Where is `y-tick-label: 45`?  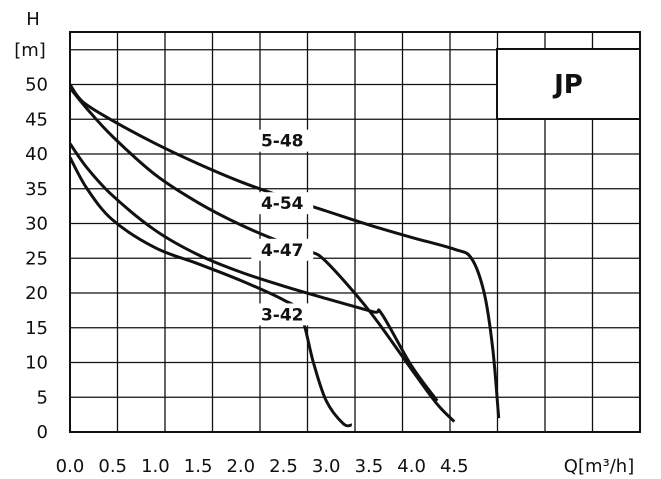
y-tick-label: 45 is located at coordinates (36, 119).